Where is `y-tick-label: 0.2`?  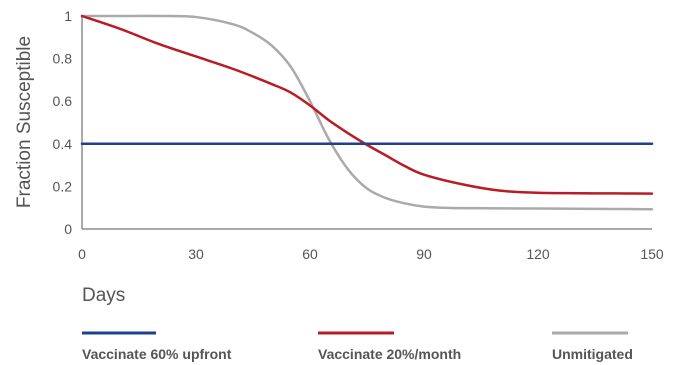 y-tick-label: 0.2 is located at coordinates (63, 186).